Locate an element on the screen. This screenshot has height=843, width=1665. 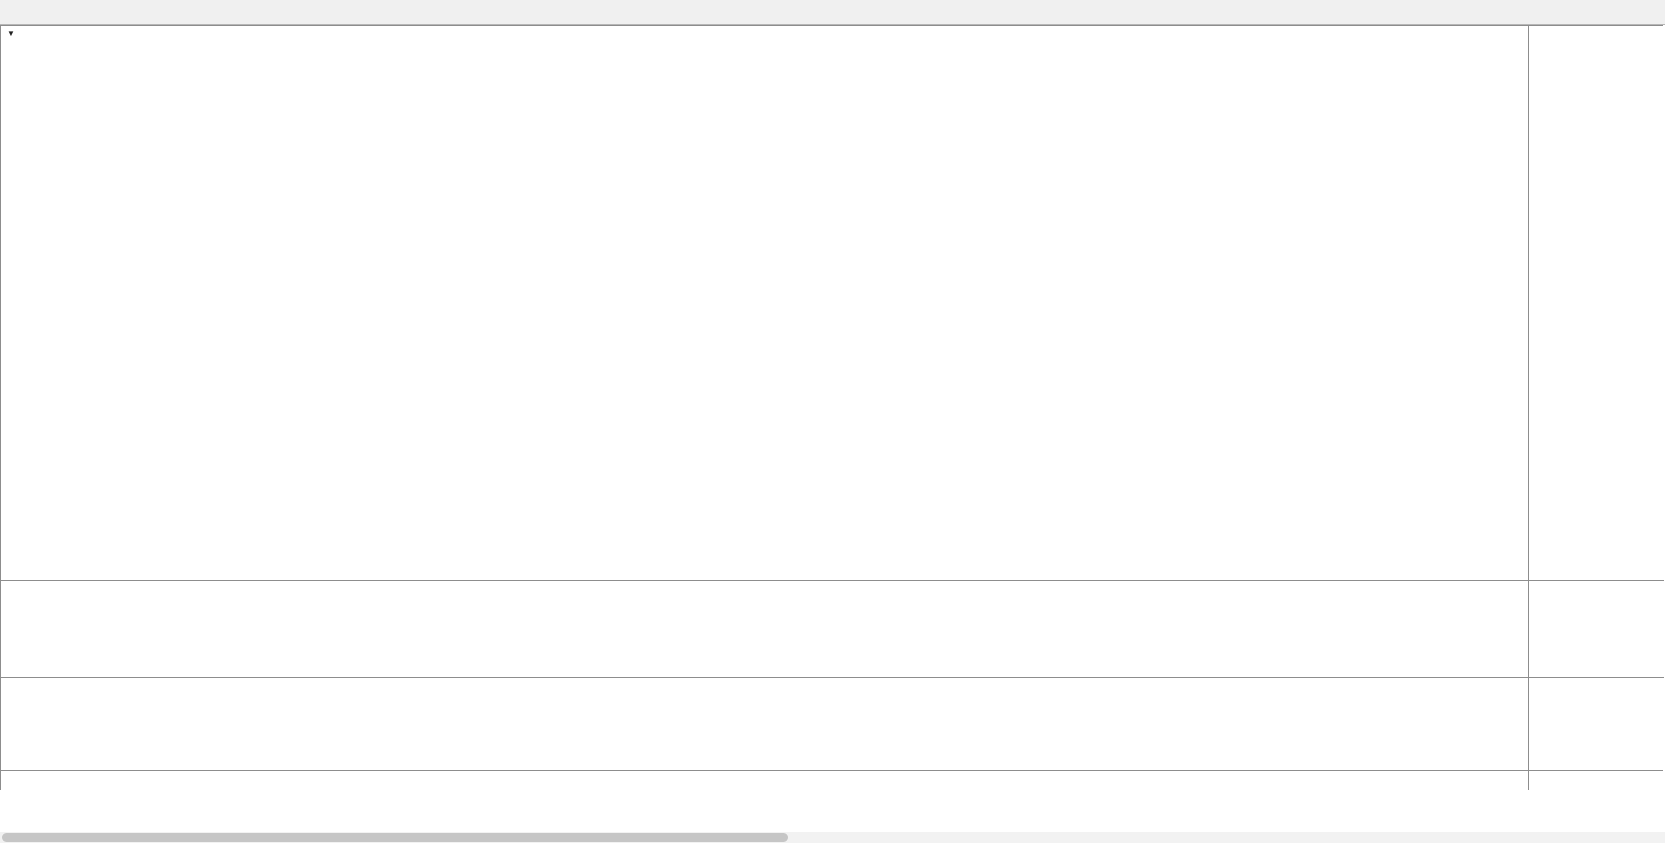
time-axis is located at coordinates (832, 780).